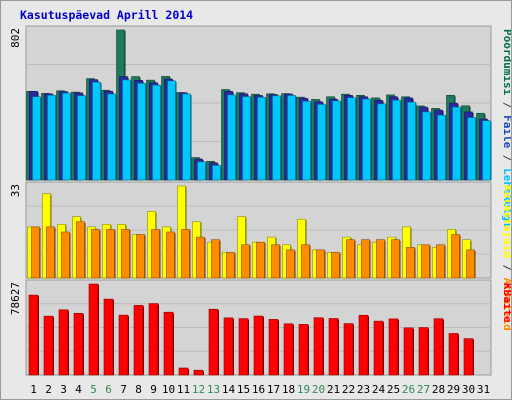 Image resolution: width=512 pixels, height=400 pixels. What do you see at coordinates (186, 137) in the screenshot?
I see `bar-visits-lehekülgi-11` at bounding box center [186, 137].